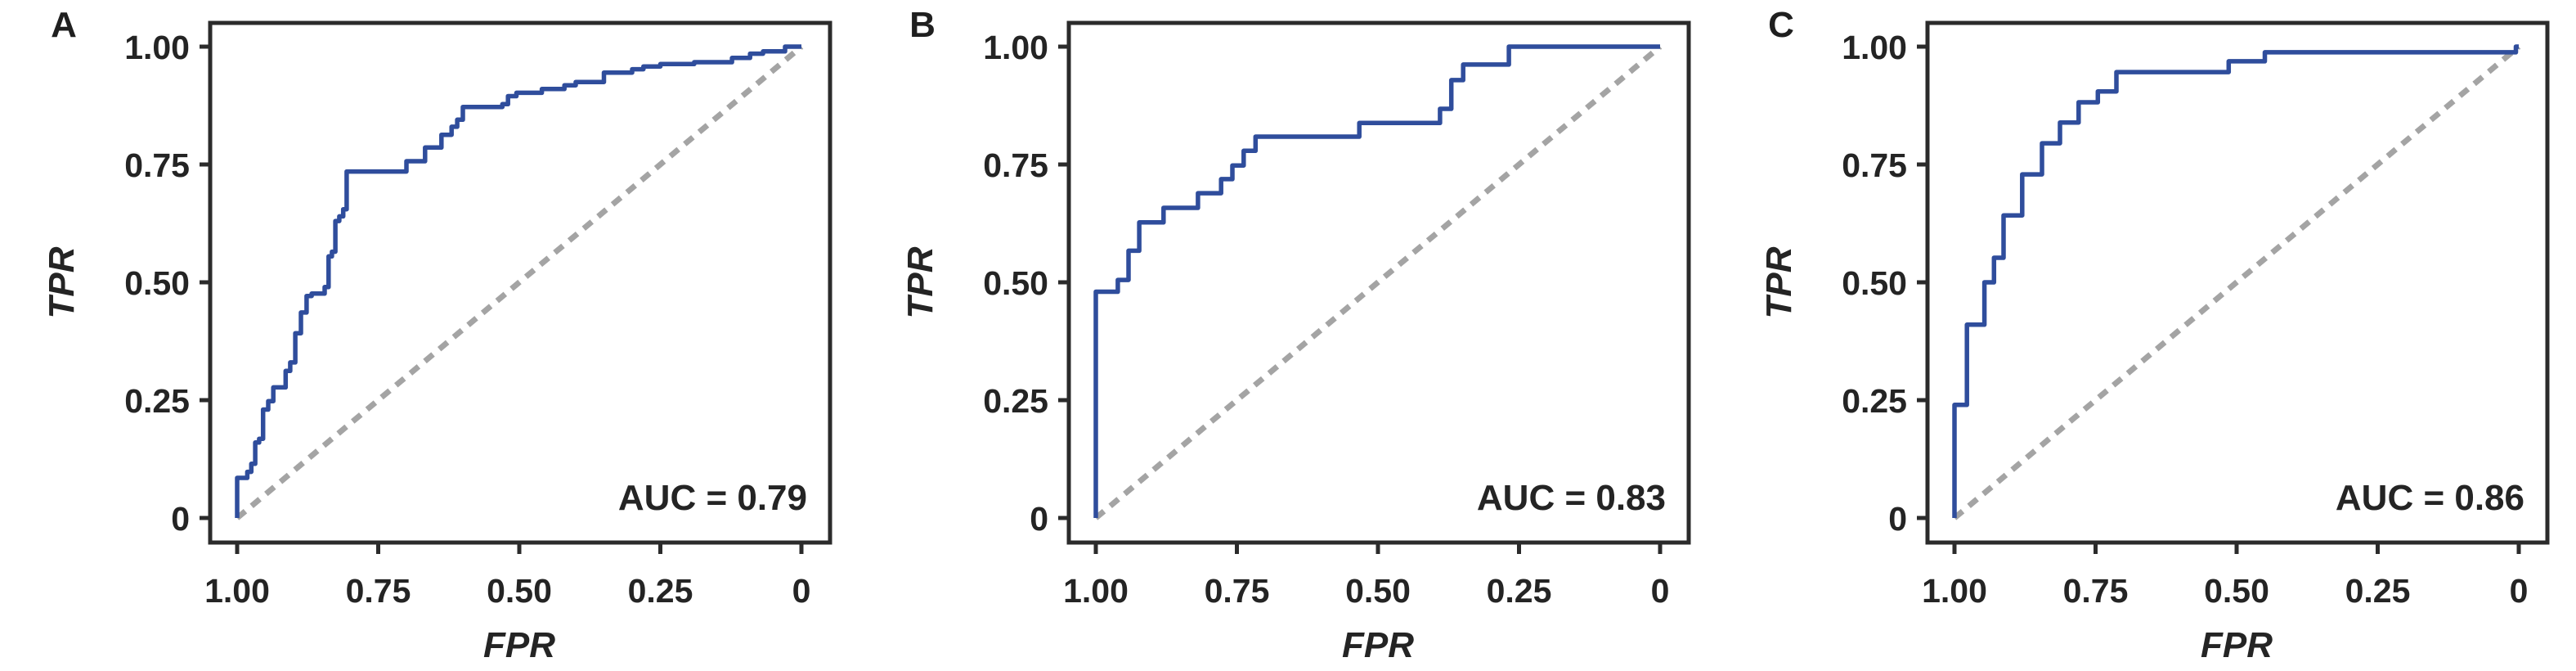 The width and height of the screenshot is (2576, 671). I want to click on auc-annotation: AUC = 0.79, so click(712, 498).